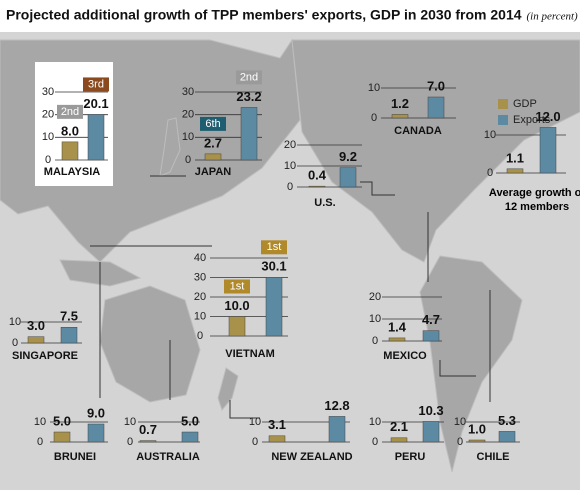  I want to click on value-label: 2.1, so click(399, 426).